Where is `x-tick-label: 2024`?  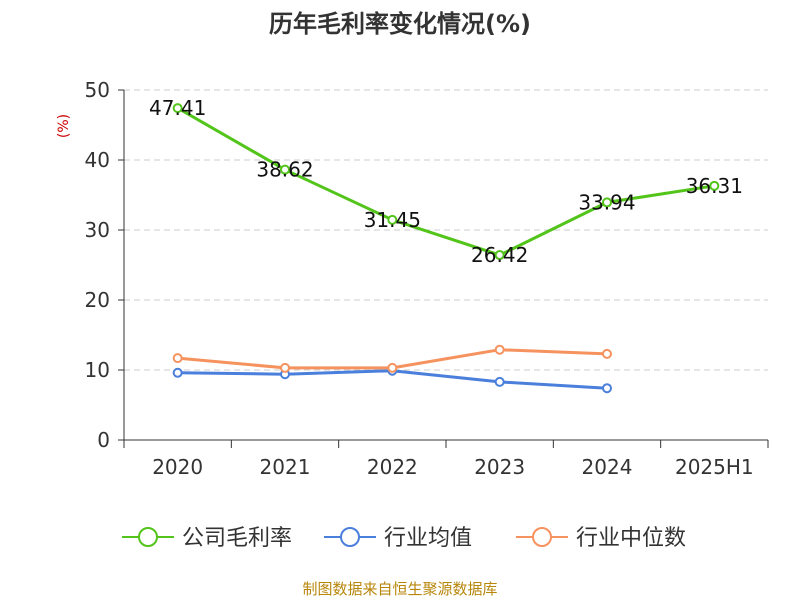
x-tick-label: 2024 is located at coordinates (607, 467).